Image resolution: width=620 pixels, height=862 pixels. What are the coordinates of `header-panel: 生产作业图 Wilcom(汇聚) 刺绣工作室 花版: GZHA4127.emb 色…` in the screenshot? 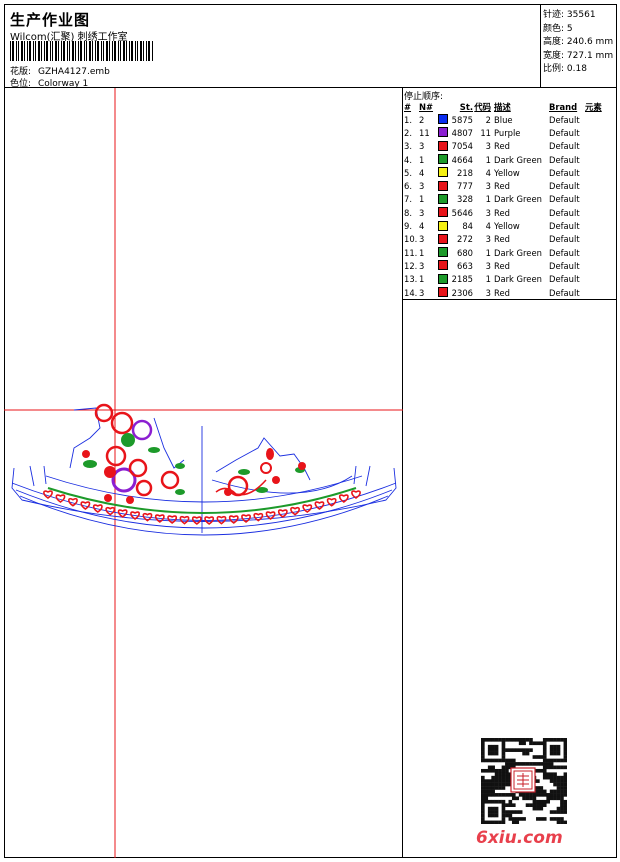 It's located at (272, 46).